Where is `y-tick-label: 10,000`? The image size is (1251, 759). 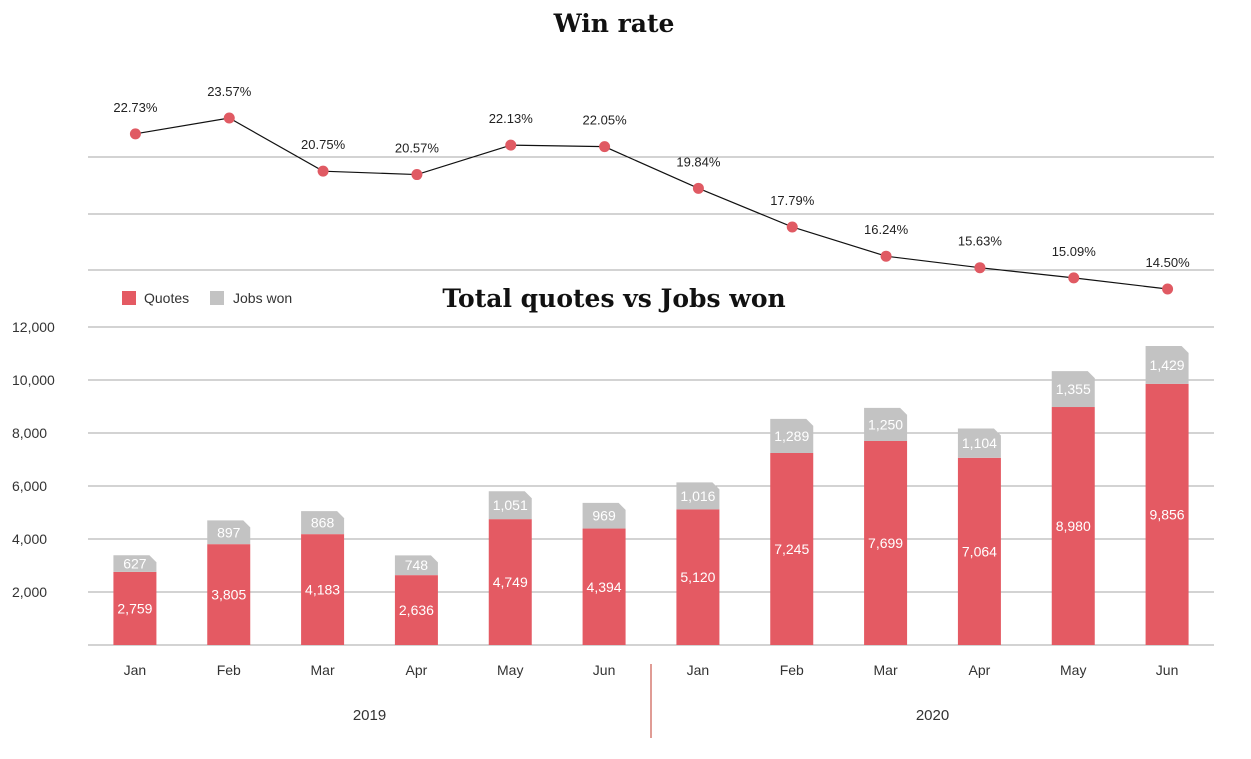
y-tick-label: 10,000 is located at coordinates (33, 380).